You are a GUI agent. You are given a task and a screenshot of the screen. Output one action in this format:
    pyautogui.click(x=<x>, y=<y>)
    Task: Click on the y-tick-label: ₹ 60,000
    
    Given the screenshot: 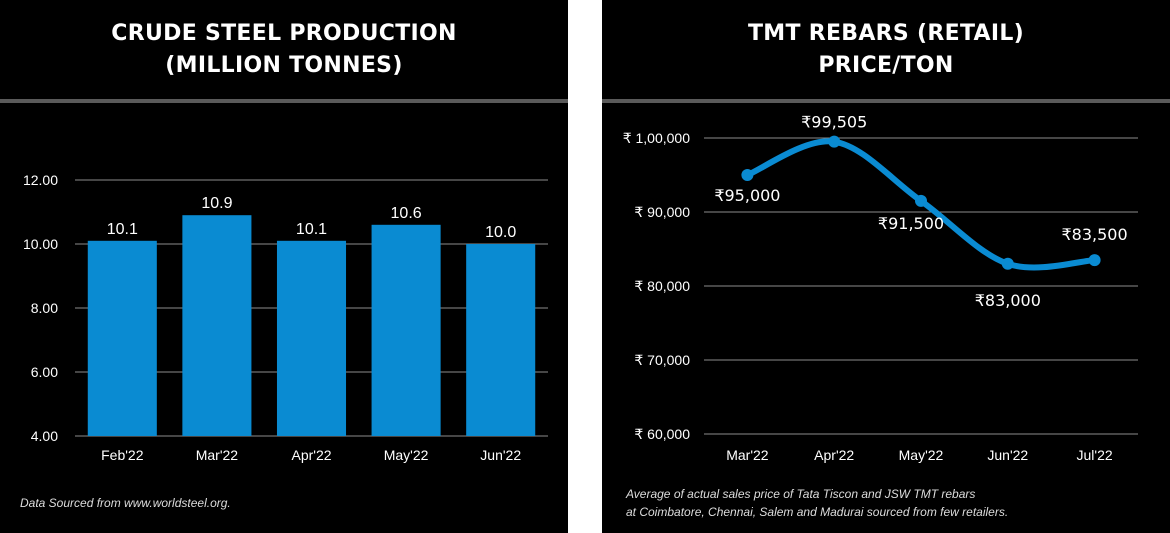 What is the action you would take?
    pyautogui.click(x=662, y=434)
    